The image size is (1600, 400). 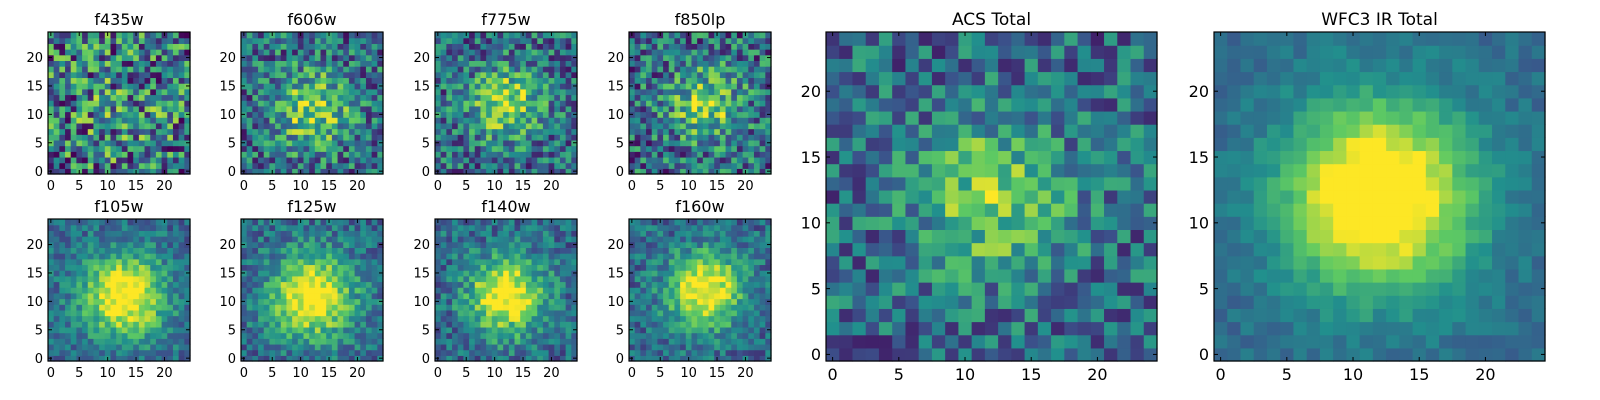 I want to click on heatmap-cells, so click(x=312, y=103).